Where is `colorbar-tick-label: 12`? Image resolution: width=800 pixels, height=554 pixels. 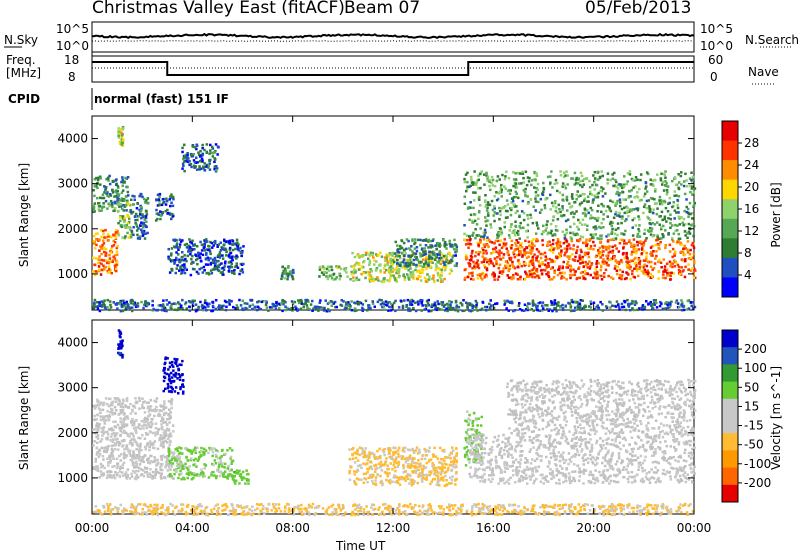
colorbar-tick-label: 12 is located at coordinates (751, 231).